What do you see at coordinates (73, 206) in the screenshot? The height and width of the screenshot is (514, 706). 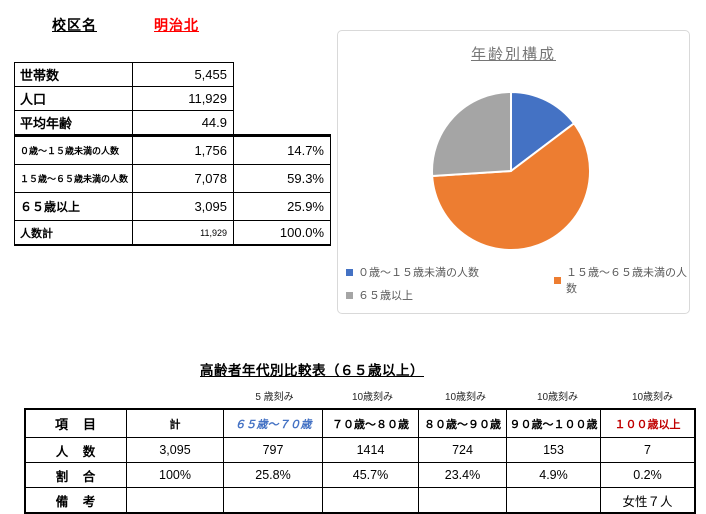 I see `age-row-label: ６５歳以上` at bounding box center [73, 206].